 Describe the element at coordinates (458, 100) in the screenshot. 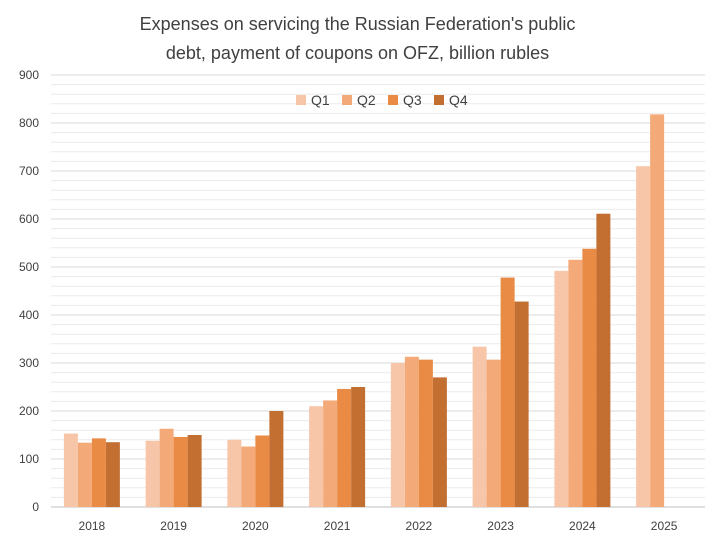

I see `legend-label-q4: Q4` at that location.